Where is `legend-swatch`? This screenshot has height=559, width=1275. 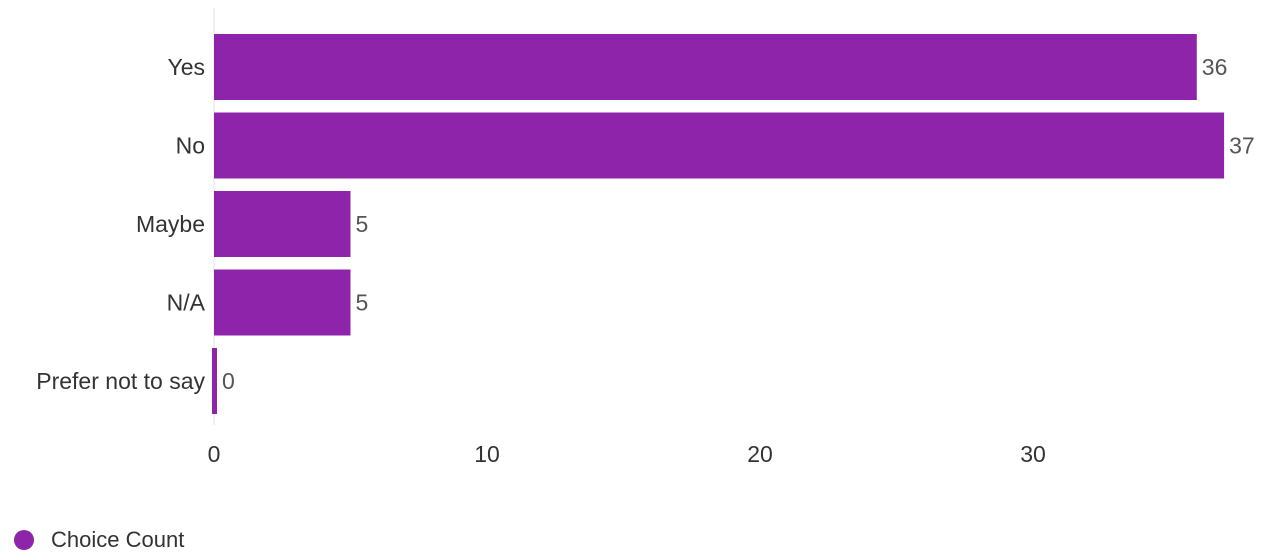 legend-swatch is located at coordinates (24, 540).